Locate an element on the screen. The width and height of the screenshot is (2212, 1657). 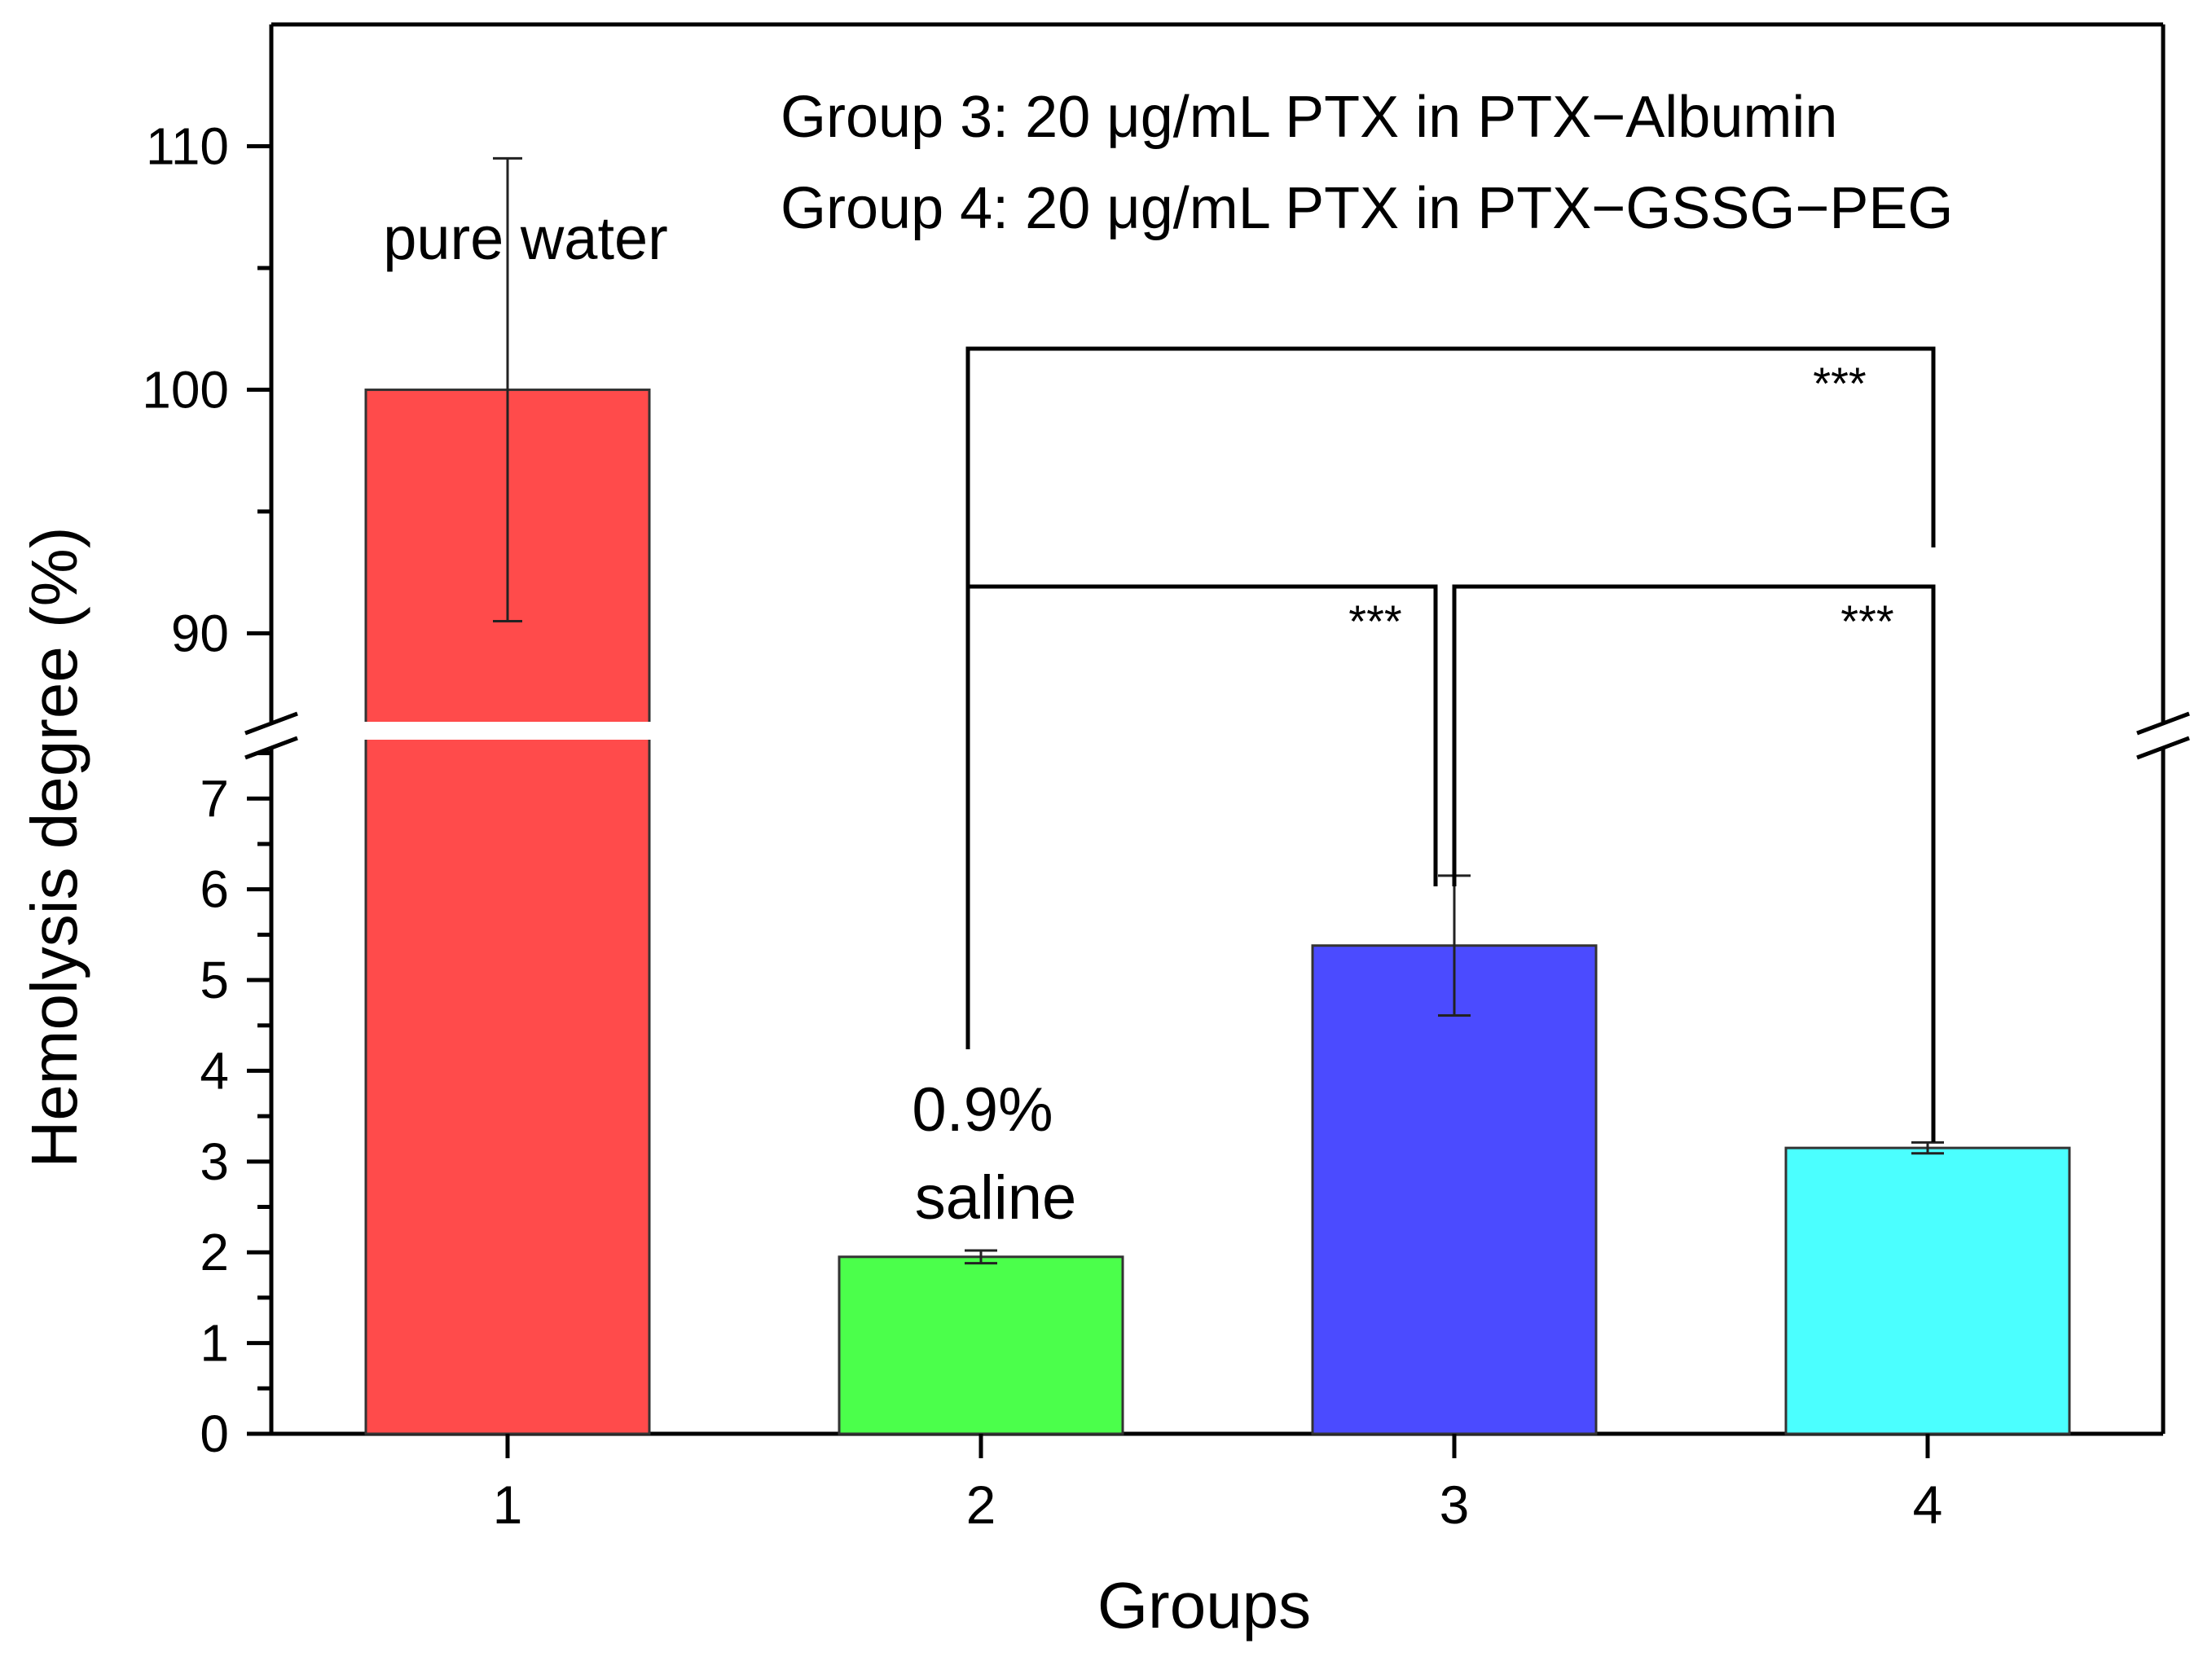
y-tick-label-0: 0 is located at coordinates (214, 1433).